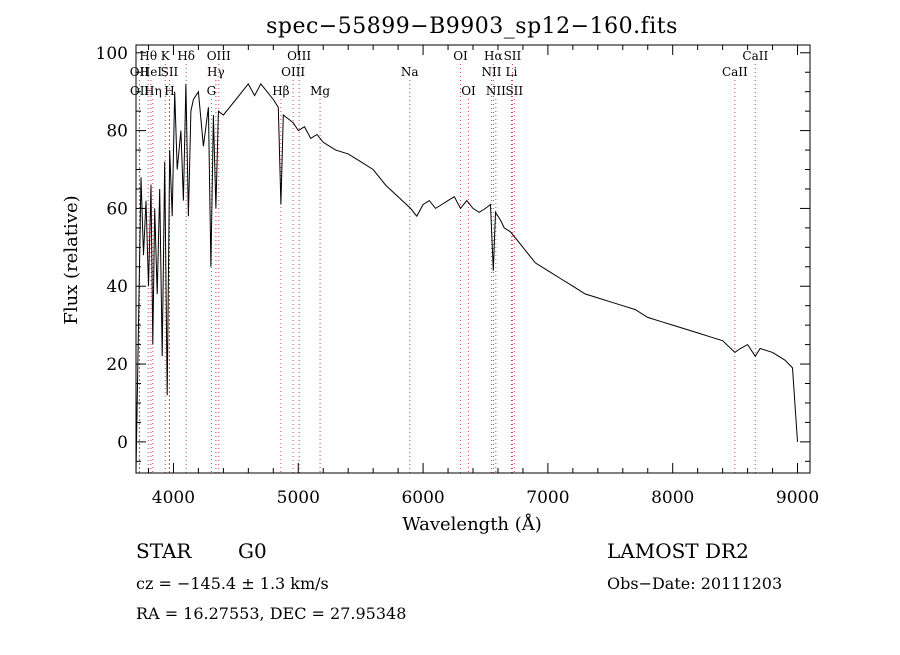  I want to click on x-tick-label-4000: 4000, so click(173, 498).